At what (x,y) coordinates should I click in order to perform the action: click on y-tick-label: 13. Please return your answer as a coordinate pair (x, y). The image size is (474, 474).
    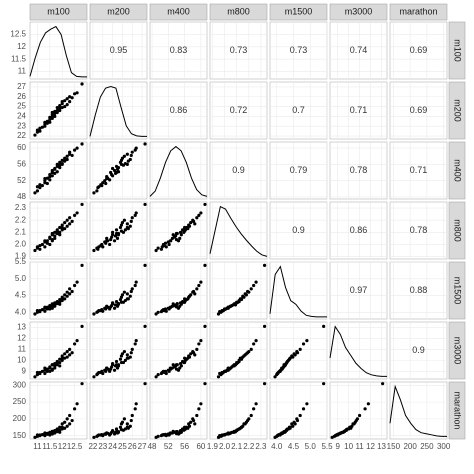
    Looking at the image, I should click on (21, 327).